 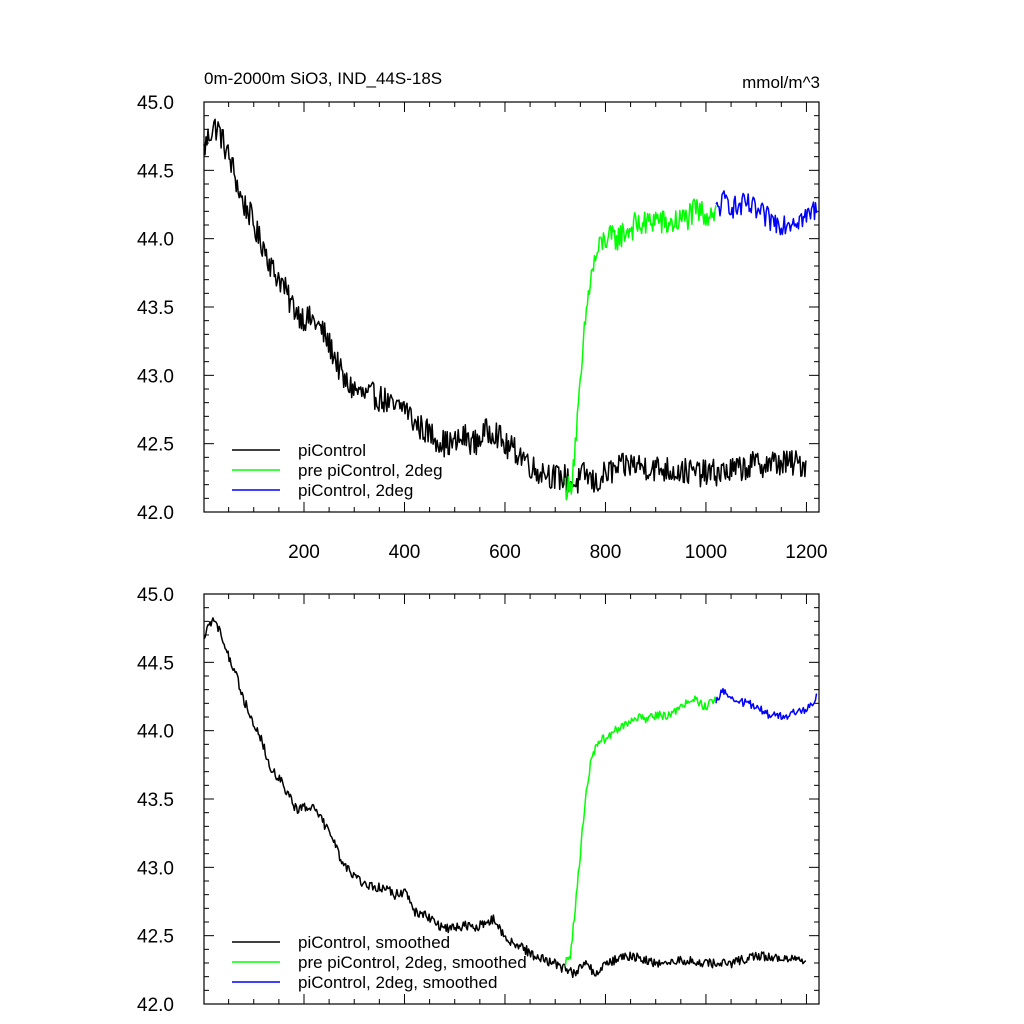 What do you see at coordinates (304, 552) in the screenshot?
I see `x-tick-label: 200` at bounding box center [304, 552].